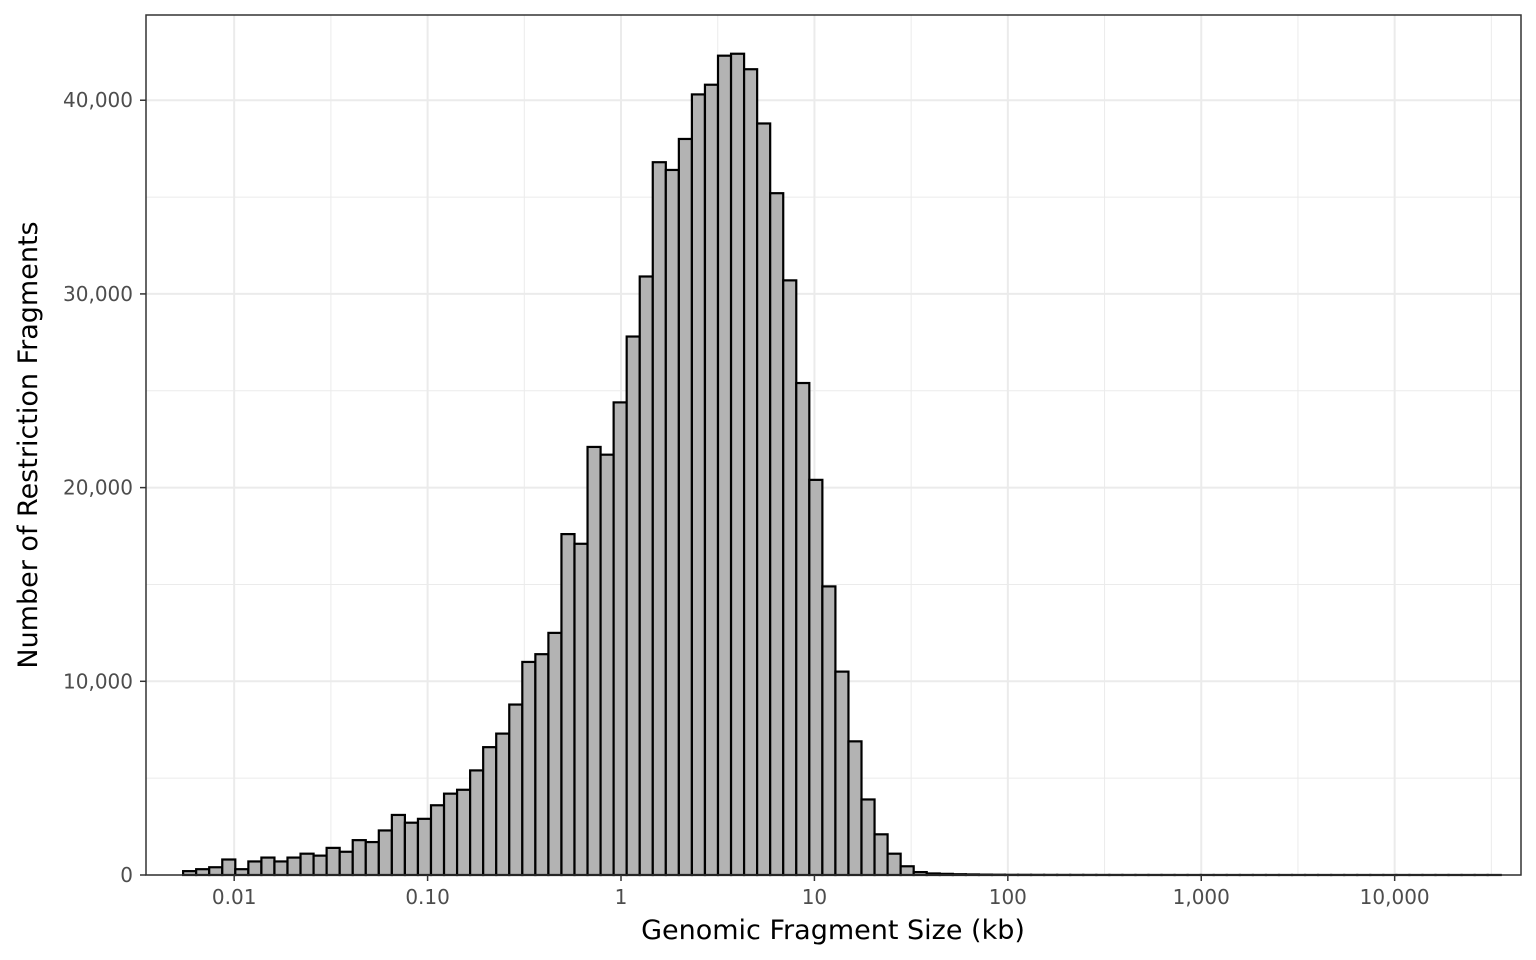 The height and width of the screenshot is (960, 1536). What do you see at coordinates (28, 444) in the screenshot?
I see `y-axis-title: Number of Restriction Fragments` at bounding box center [28, 444].